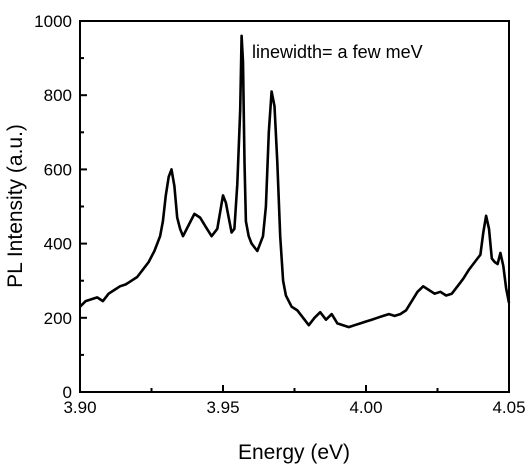 This screenshot has height=469, width=530. I want to click on y-tick-label-5: 1000, so click(53, 21).